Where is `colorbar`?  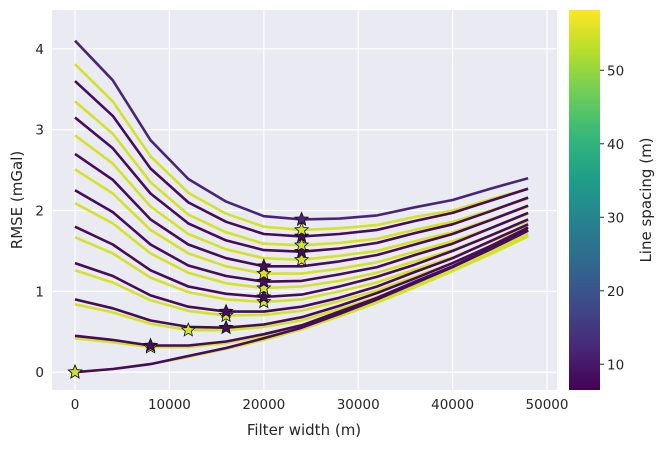
colorbar is located at coordinates (584, 200).